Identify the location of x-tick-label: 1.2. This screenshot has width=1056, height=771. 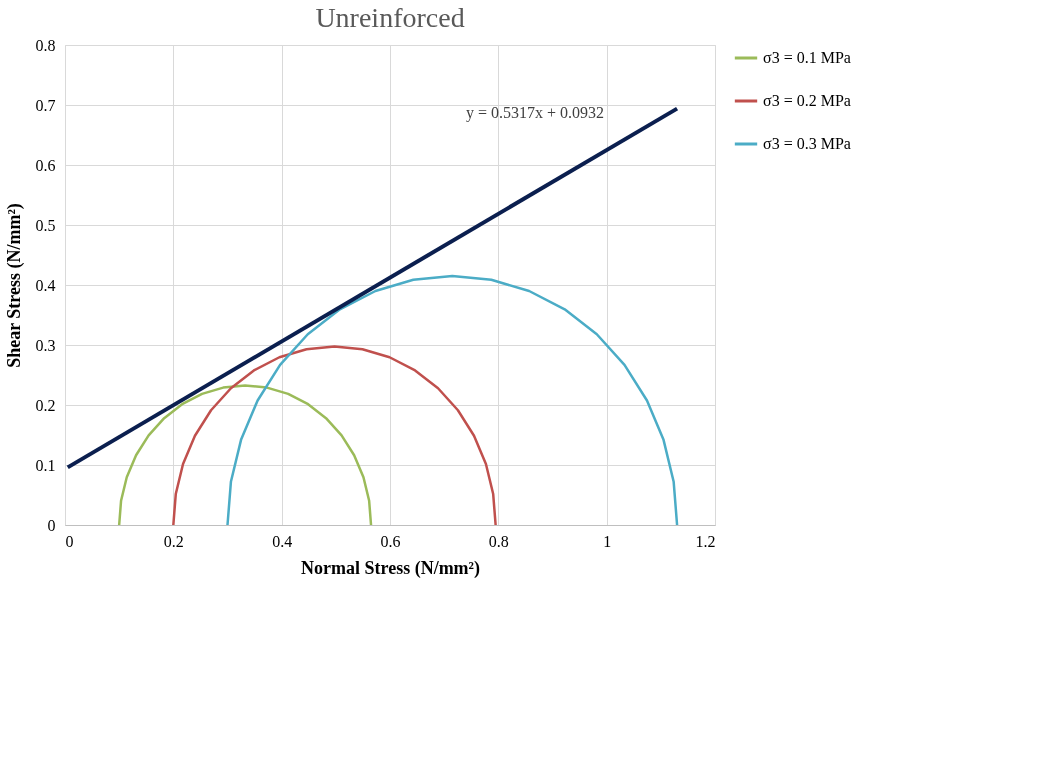
(705, 541).